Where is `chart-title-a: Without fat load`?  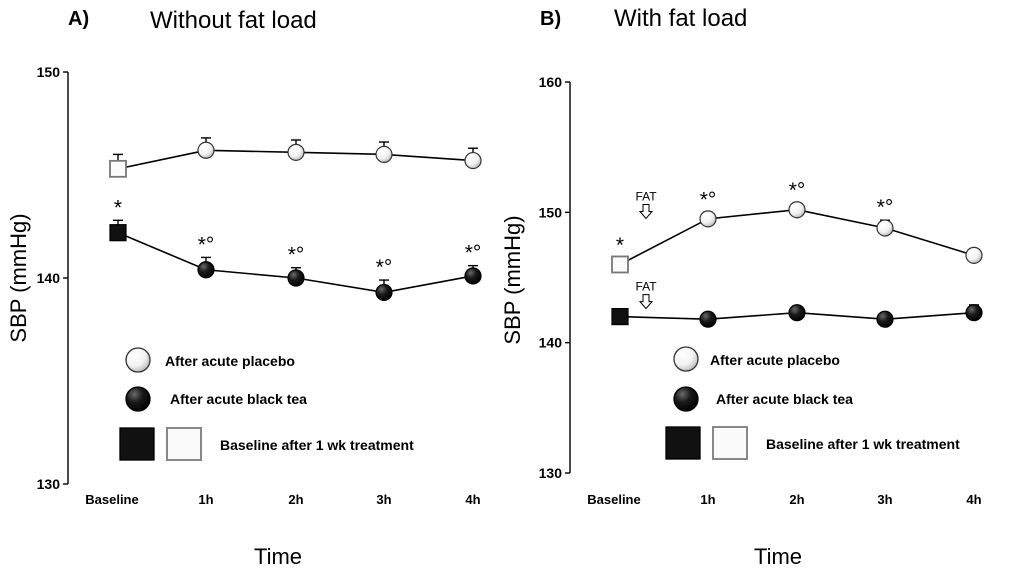
chart-title-a: Without fat load is located at coordinates (233, 20).